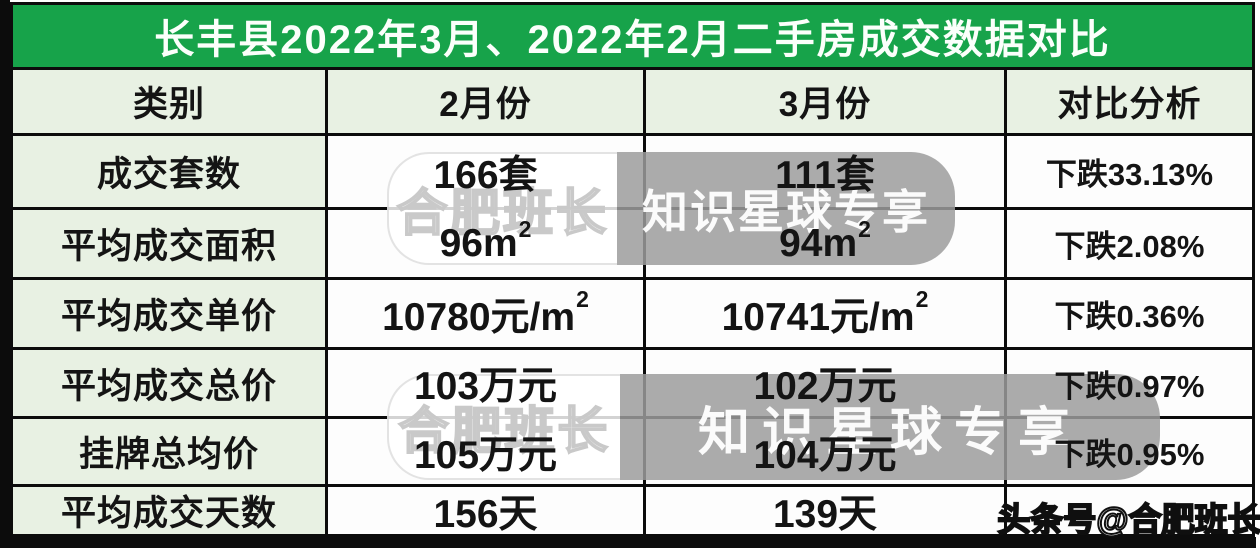  I want to click on watermark-pill-left-bottom: 合肥班长, so click(503, 427).